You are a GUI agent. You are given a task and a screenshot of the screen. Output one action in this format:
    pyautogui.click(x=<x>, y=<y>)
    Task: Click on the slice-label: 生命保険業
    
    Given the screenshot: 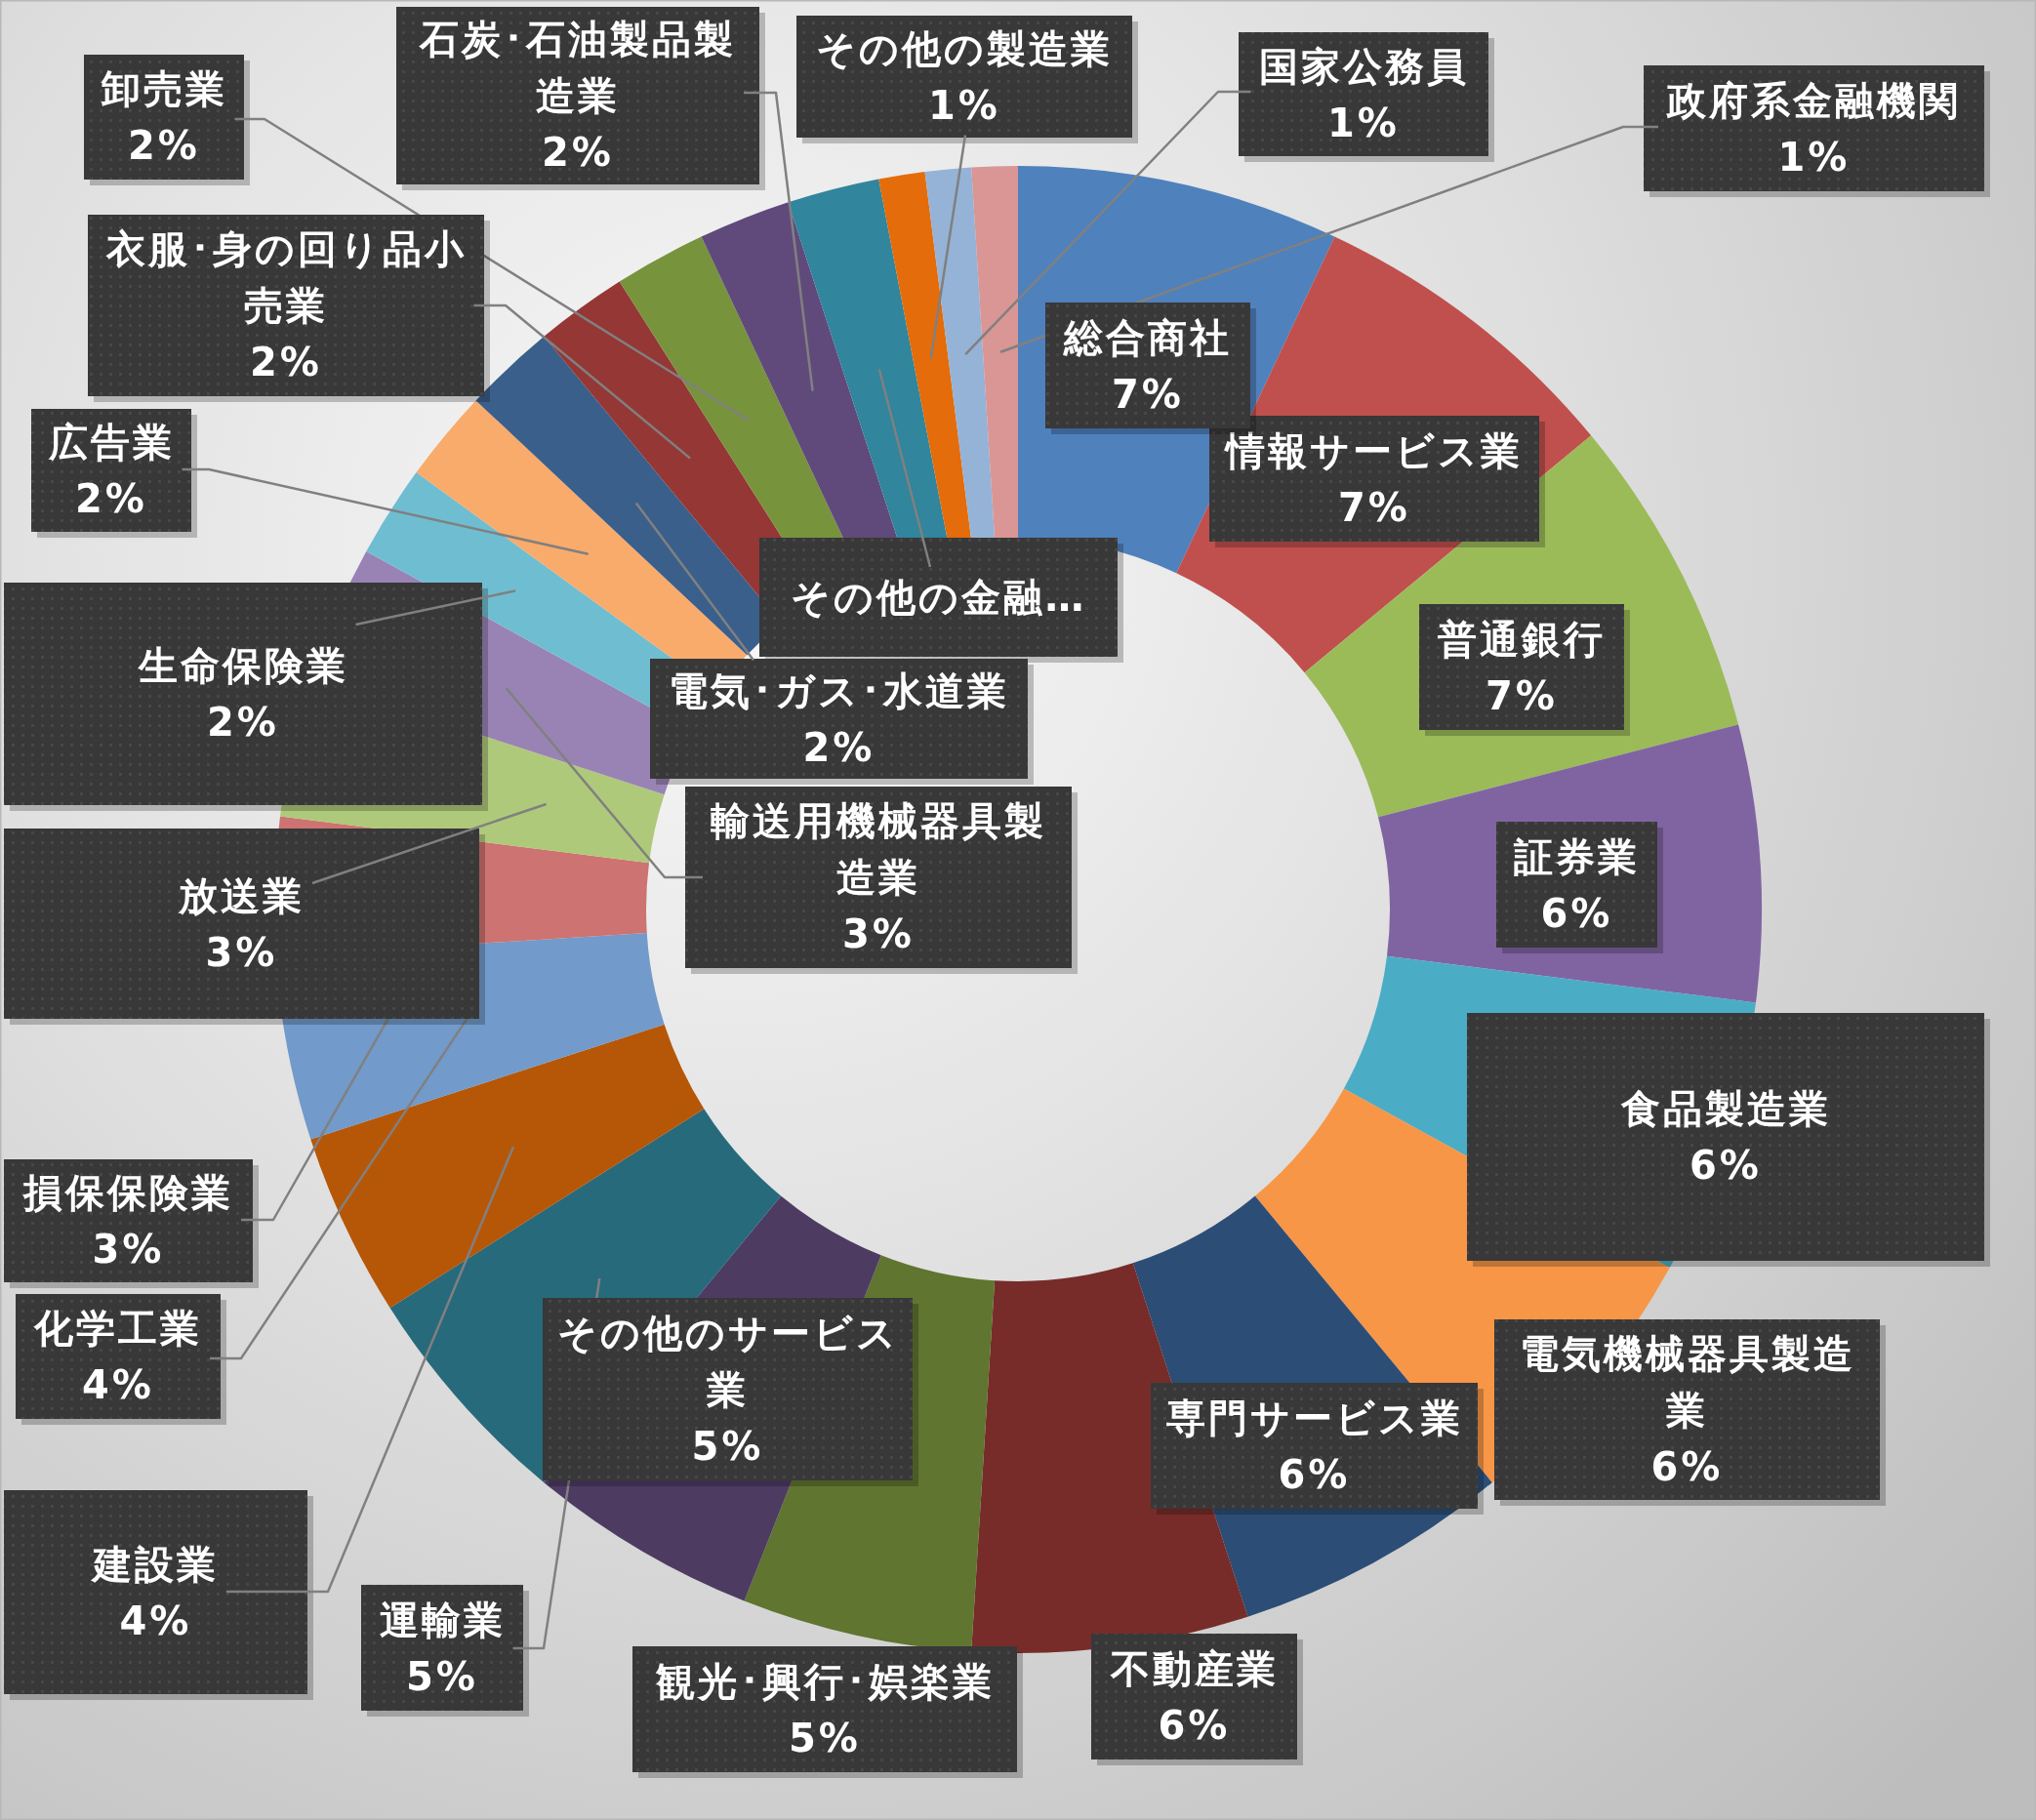 What is the action you would take?
    pyautogui.click(x=242, y=665)
    